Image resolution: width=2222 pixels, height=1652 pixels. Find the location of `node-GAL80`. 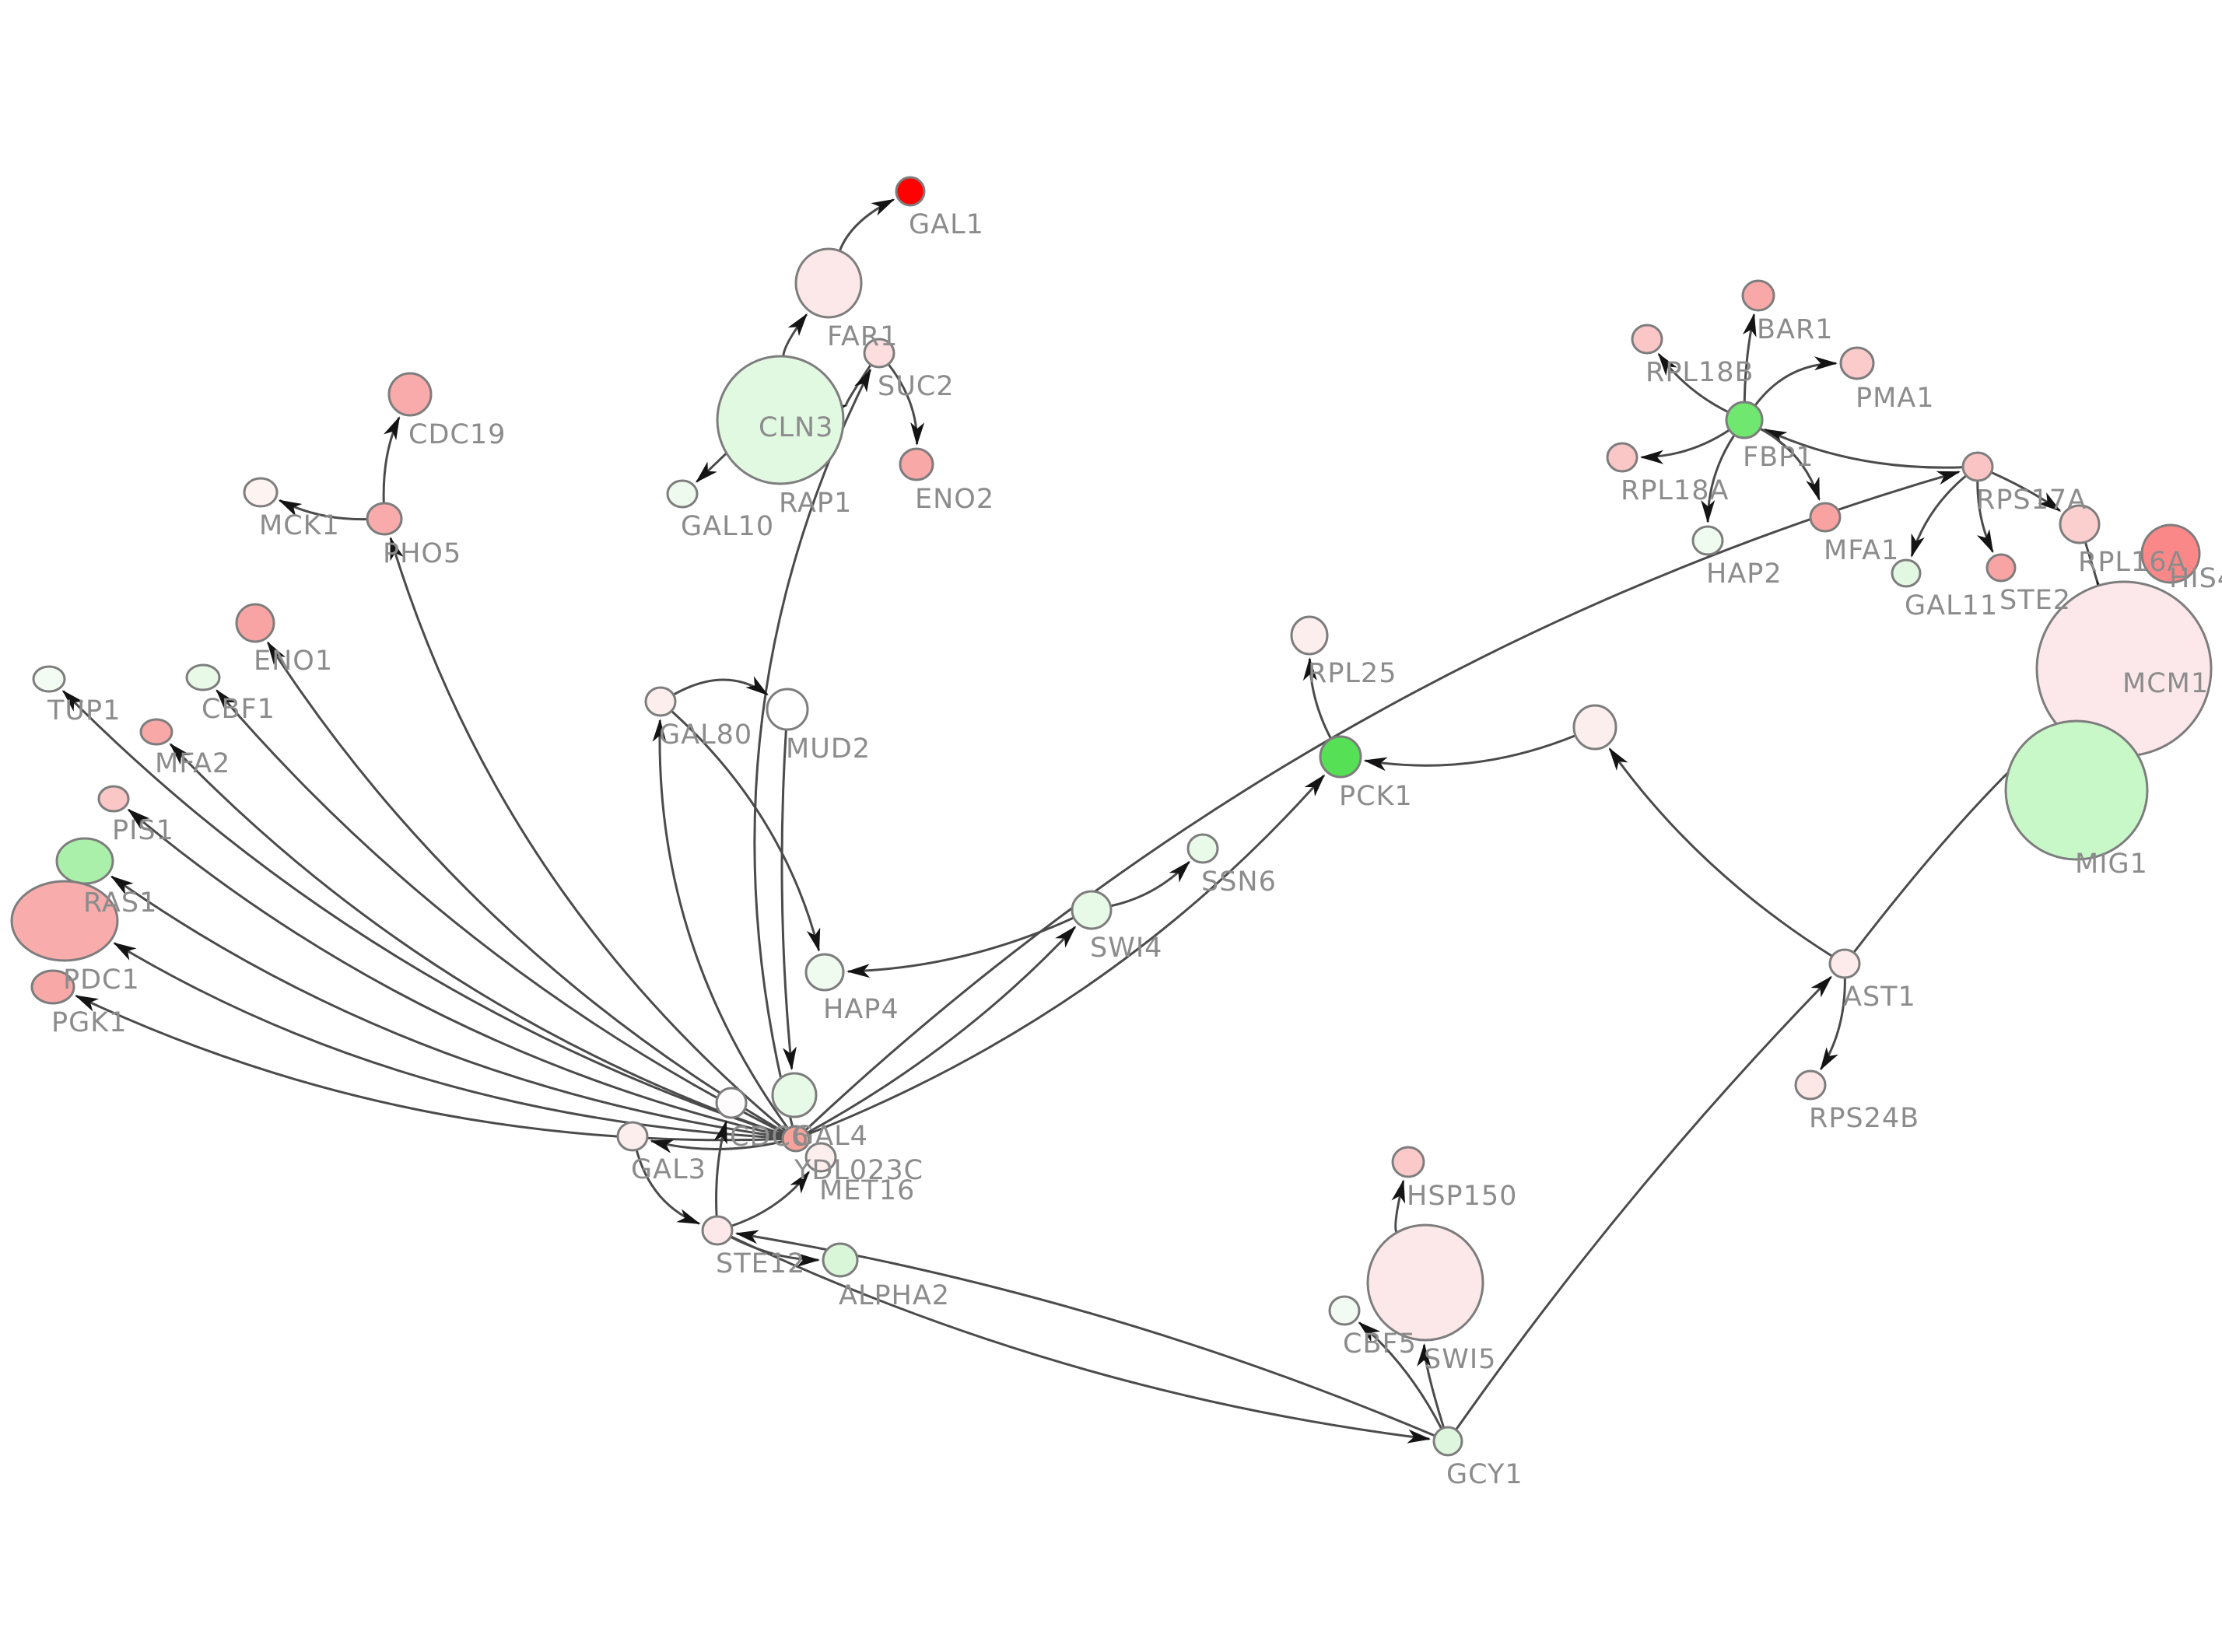

node-GAL80 is located at coordinates (660, 701).